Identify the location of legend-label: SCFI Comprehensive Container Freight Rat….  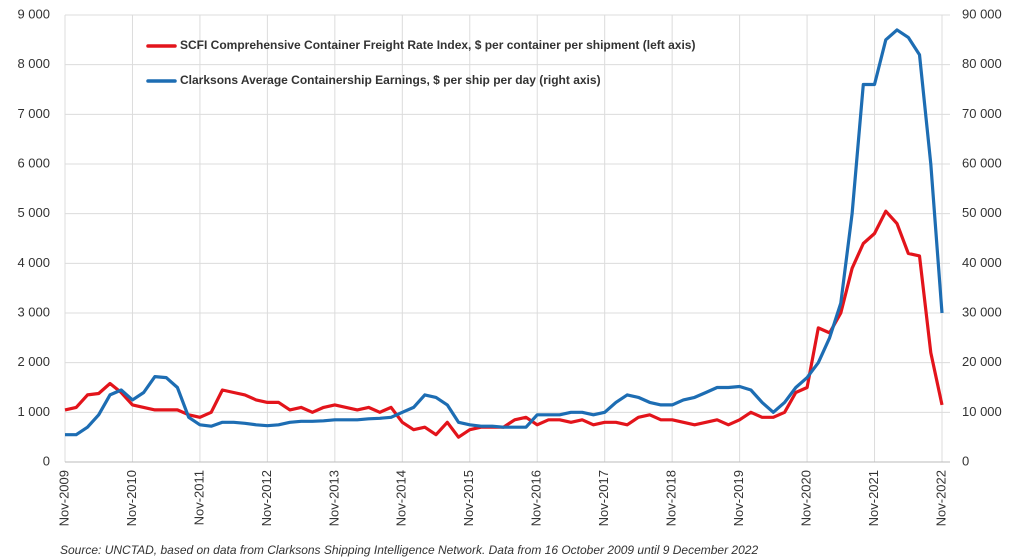
(437, 45).